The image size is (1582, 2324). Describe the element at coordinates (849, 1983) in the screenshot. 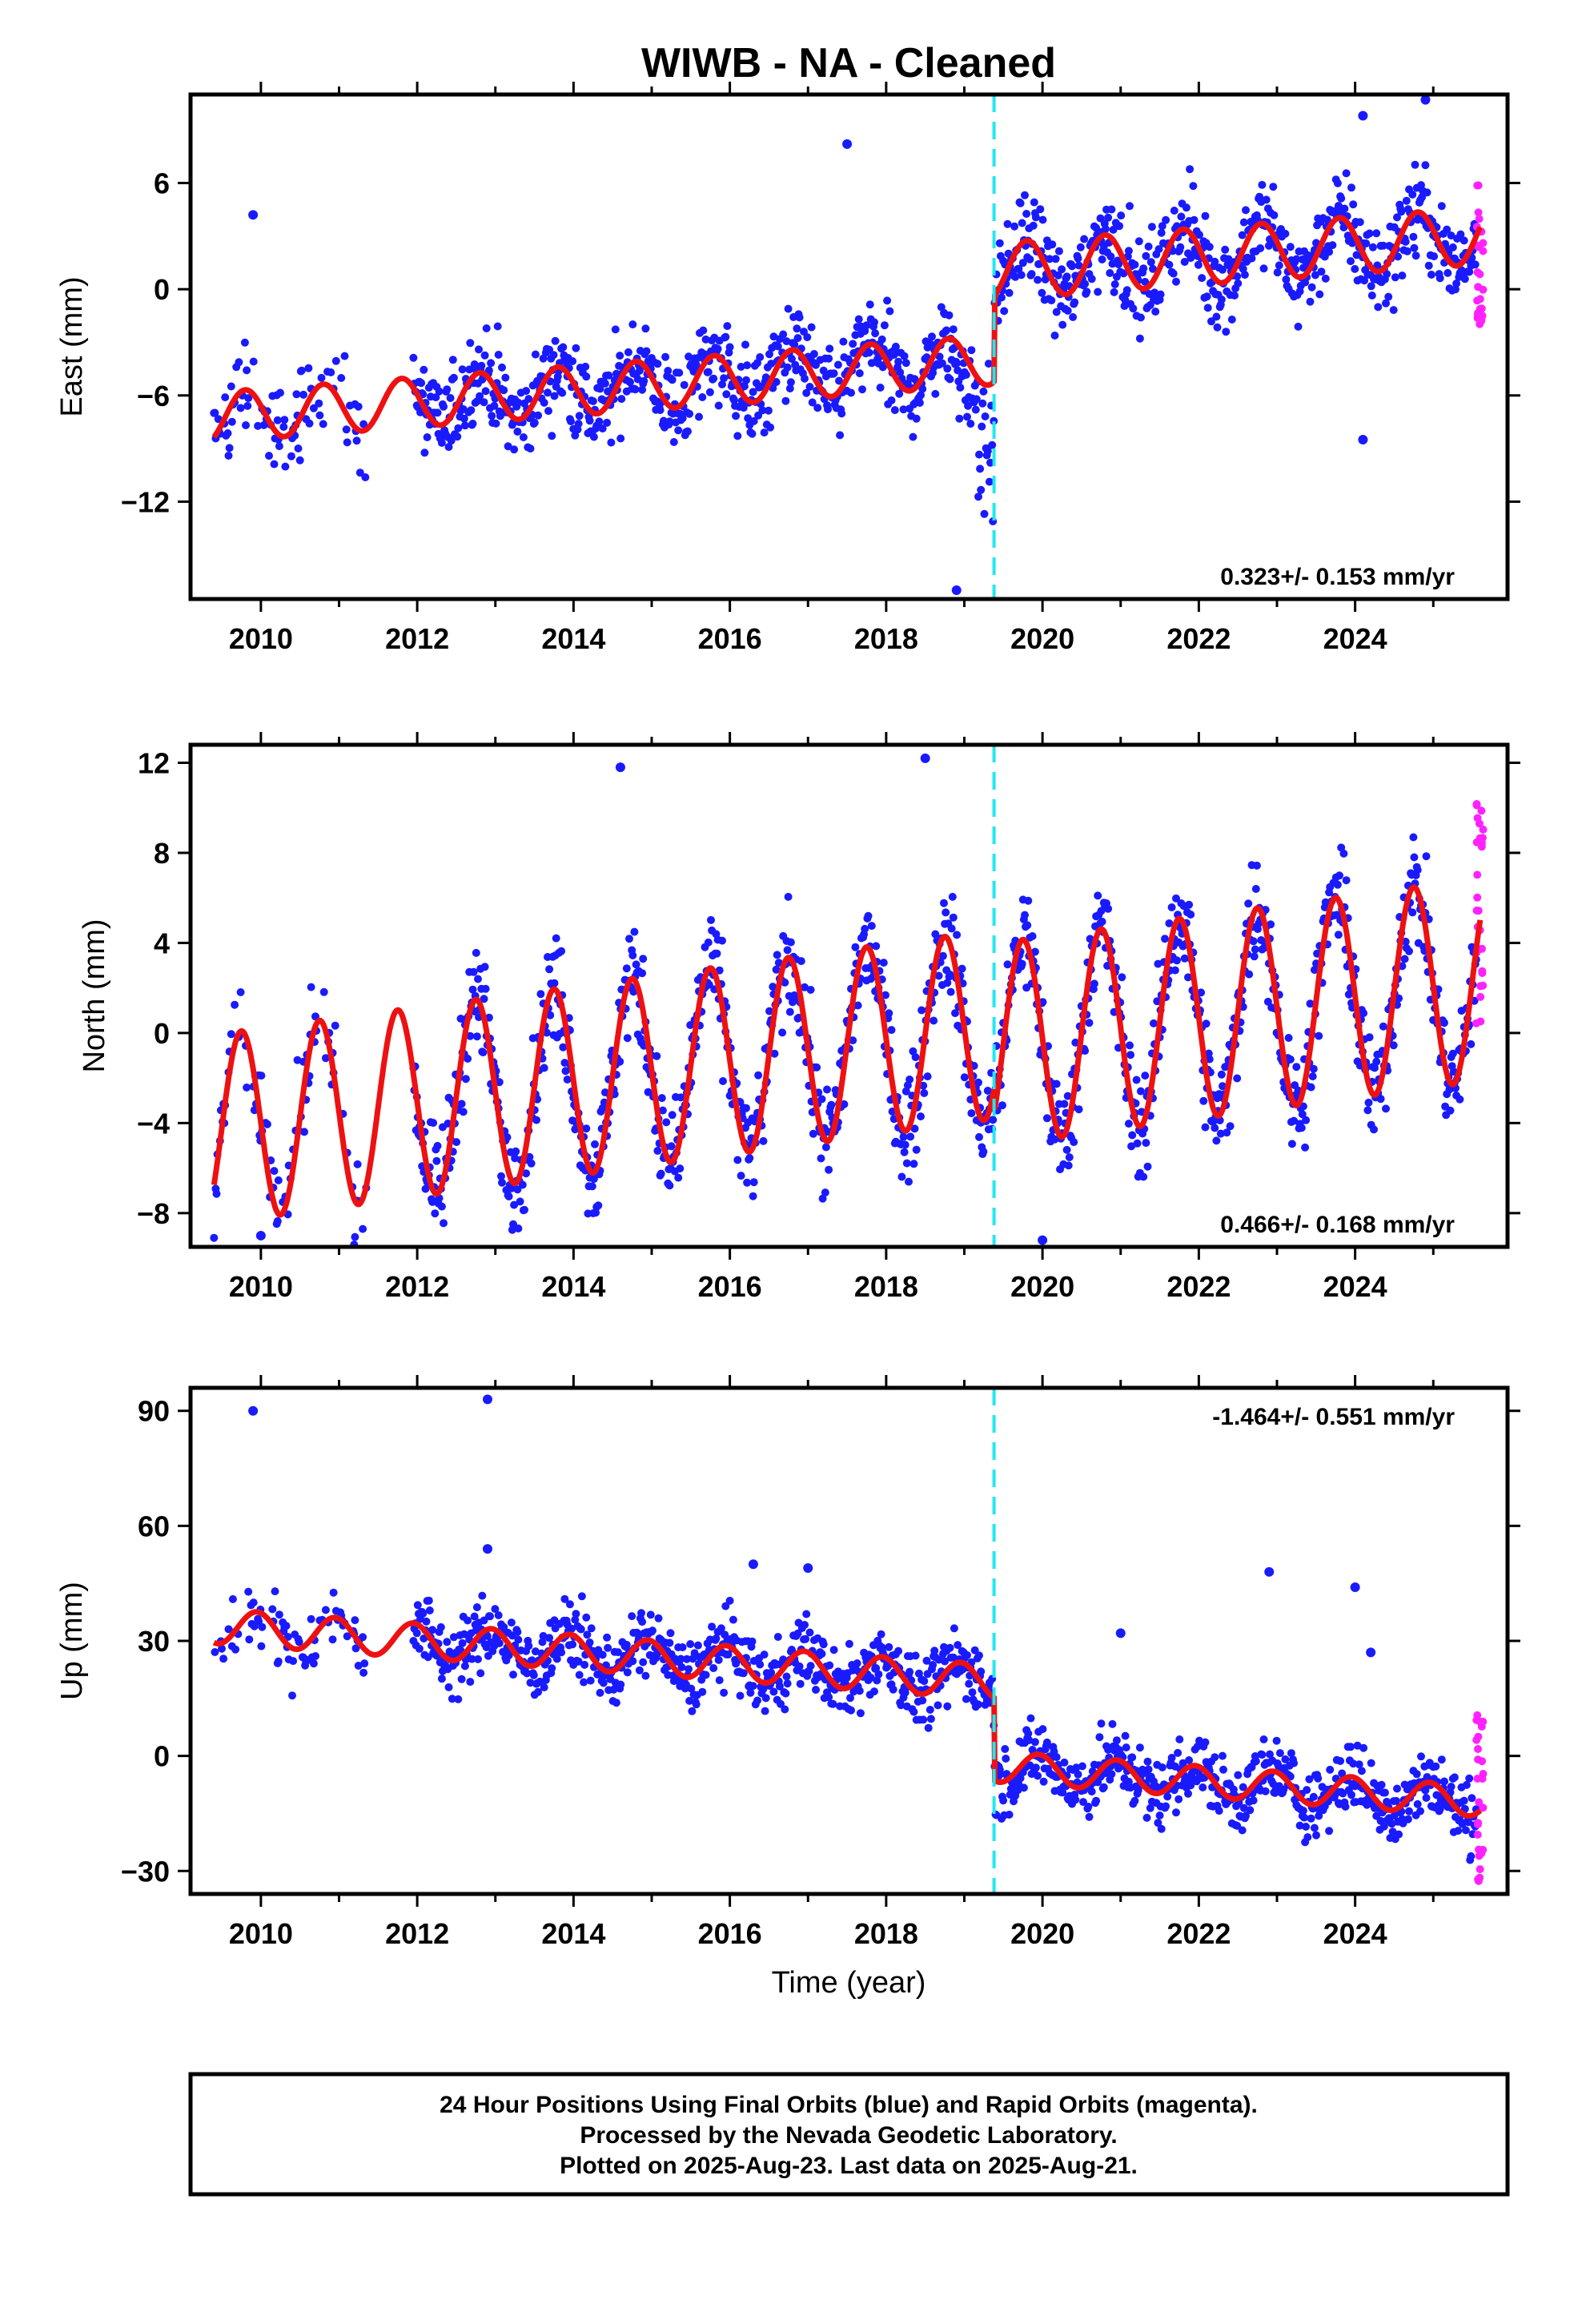

I see `x-axis-label: Time (year)` at that location.